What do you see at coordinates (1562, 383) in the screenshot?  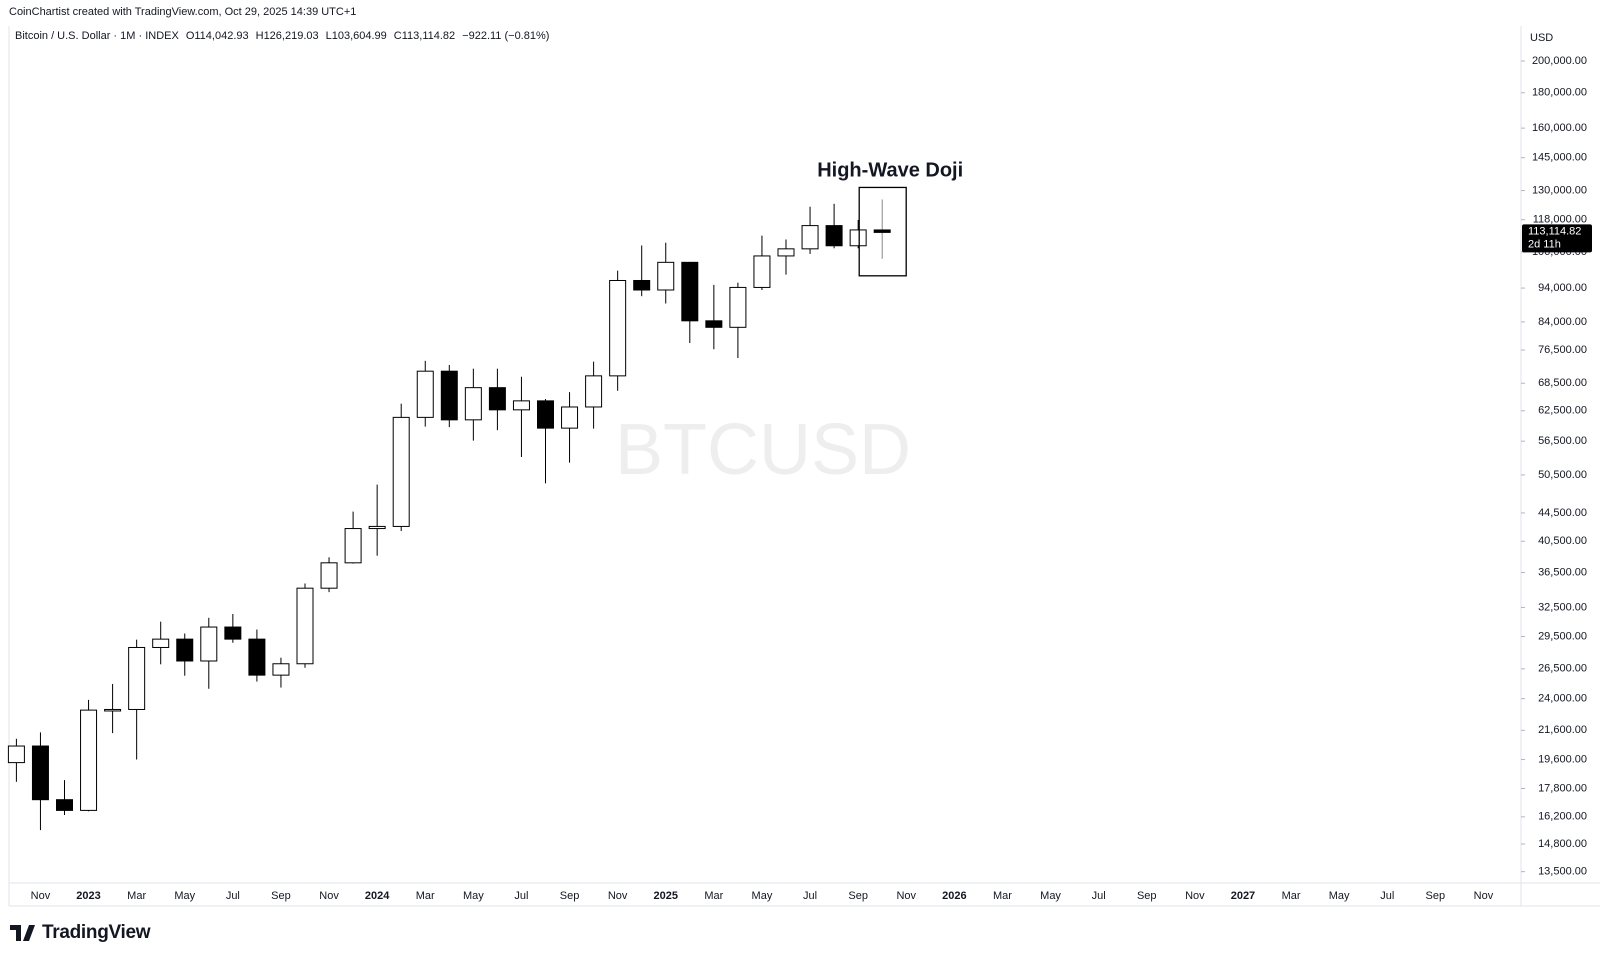 I see `y-tick-label: 68,500.00` at bounding box center [1562, 383].